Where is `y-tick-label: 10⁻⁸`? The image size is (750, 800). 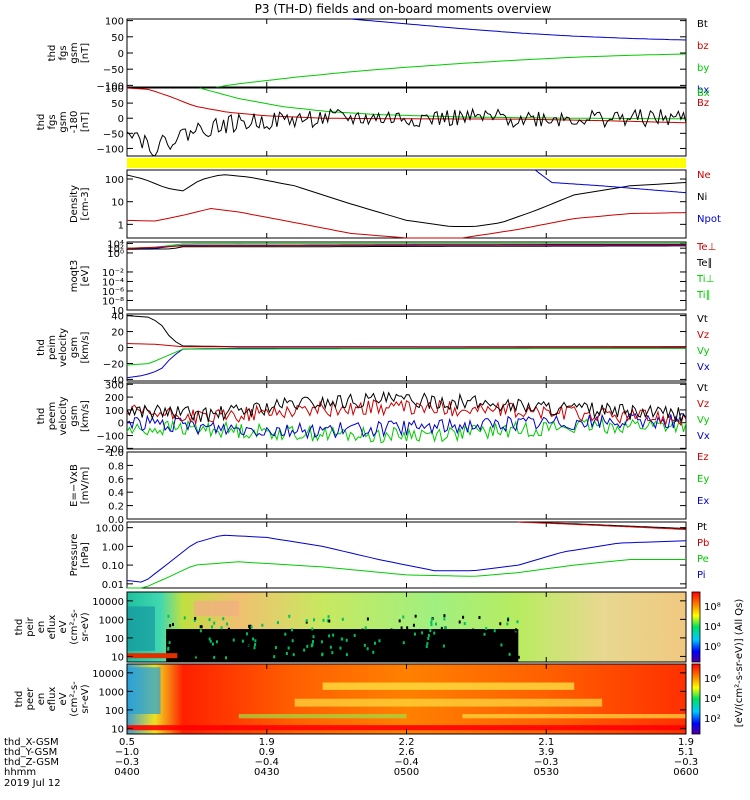 y-tick-label: 10⁻⁸ is located at coordinates (113, 301).